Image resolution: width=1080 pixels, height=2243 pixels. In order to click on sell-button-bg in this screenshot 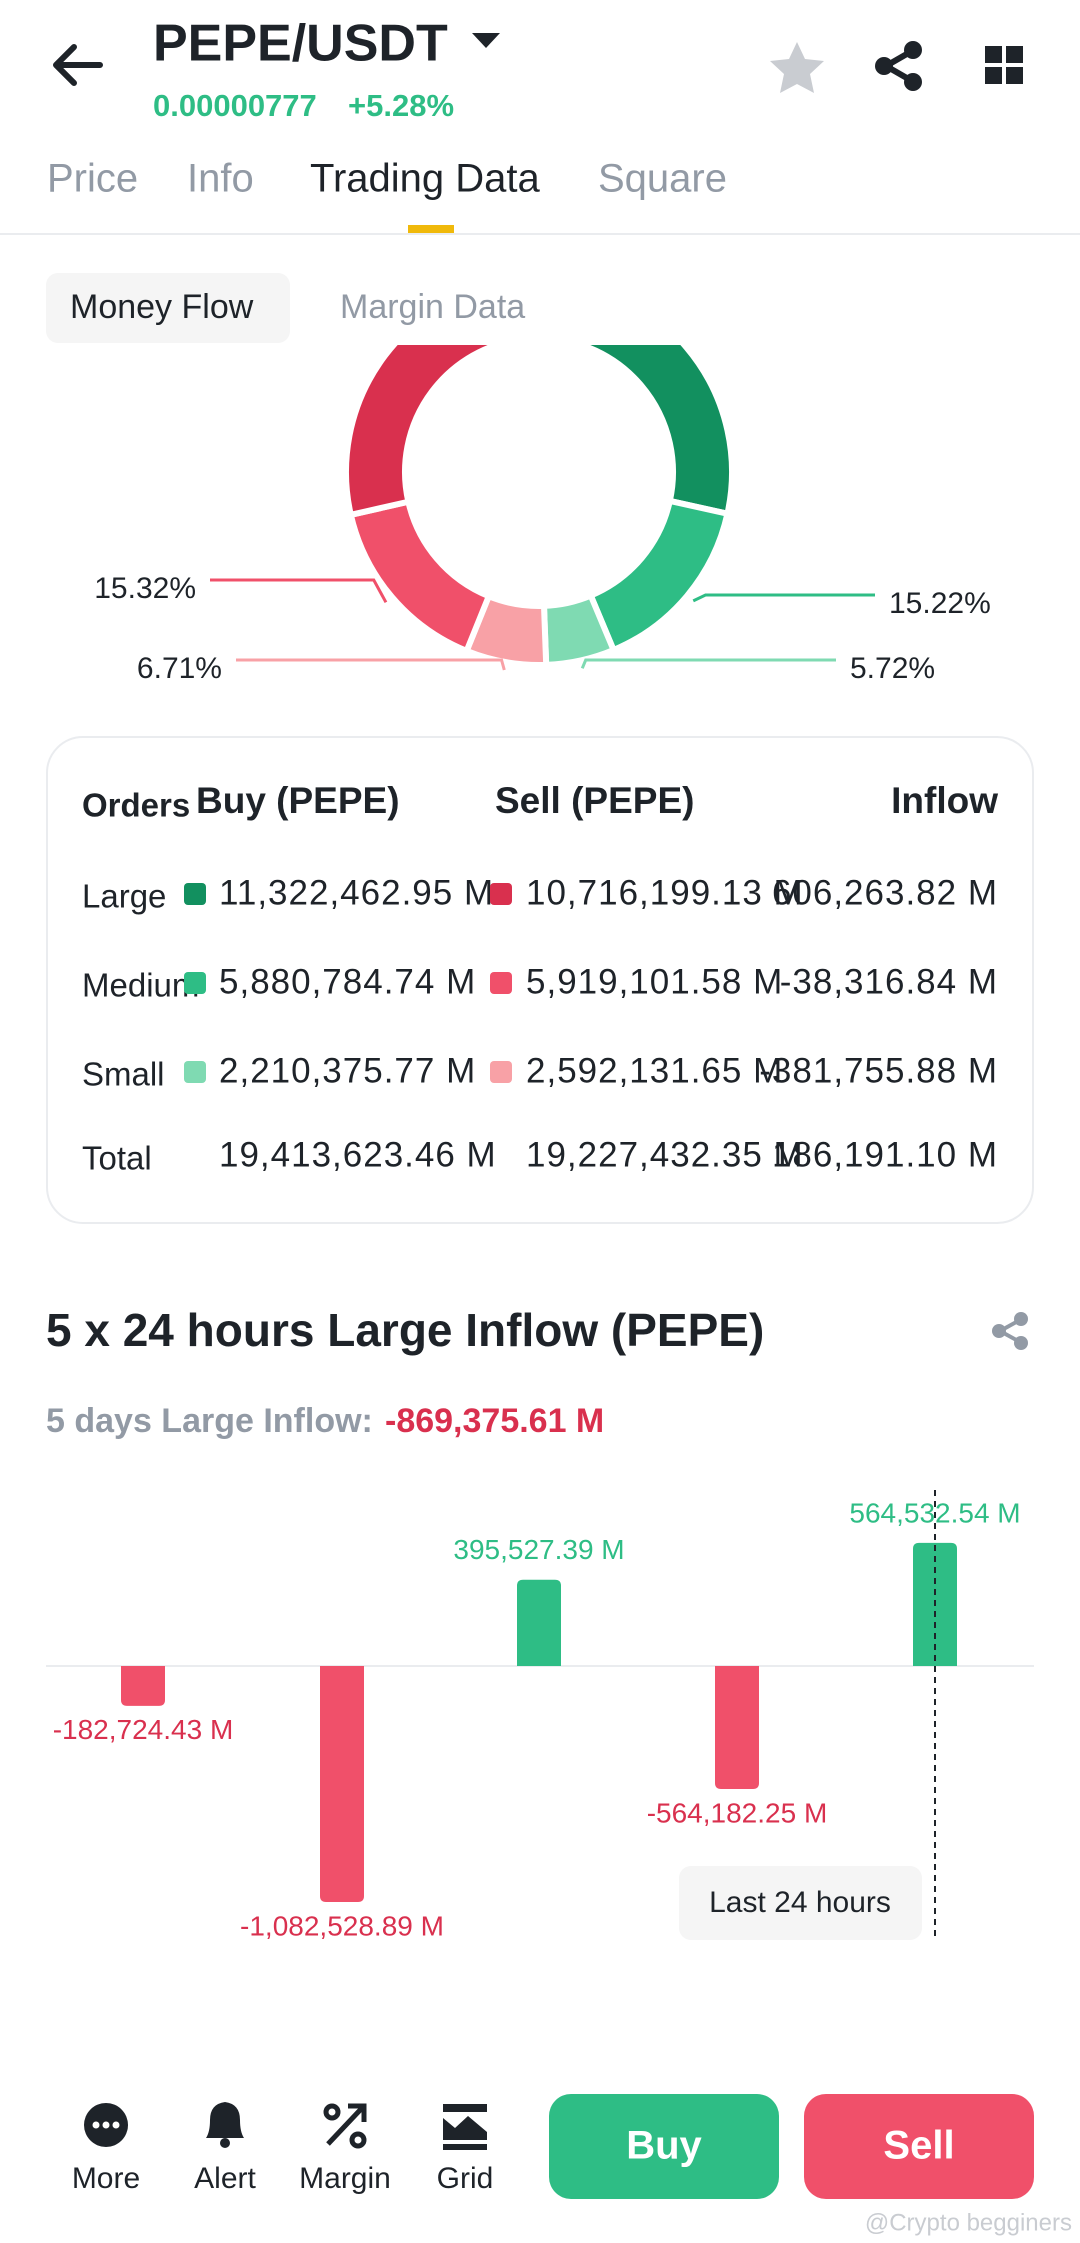, I will do `click(919, 2146)`.